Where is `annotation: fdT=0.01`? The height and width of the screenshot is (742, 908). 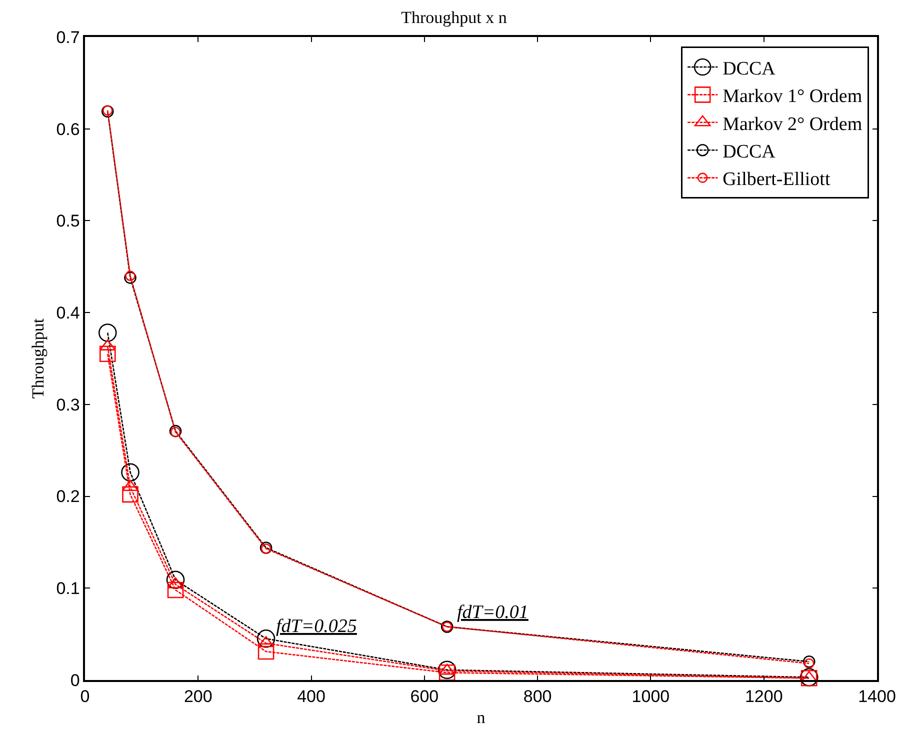 annotation: fdT=0.01 is located at coordinates (492, 612).